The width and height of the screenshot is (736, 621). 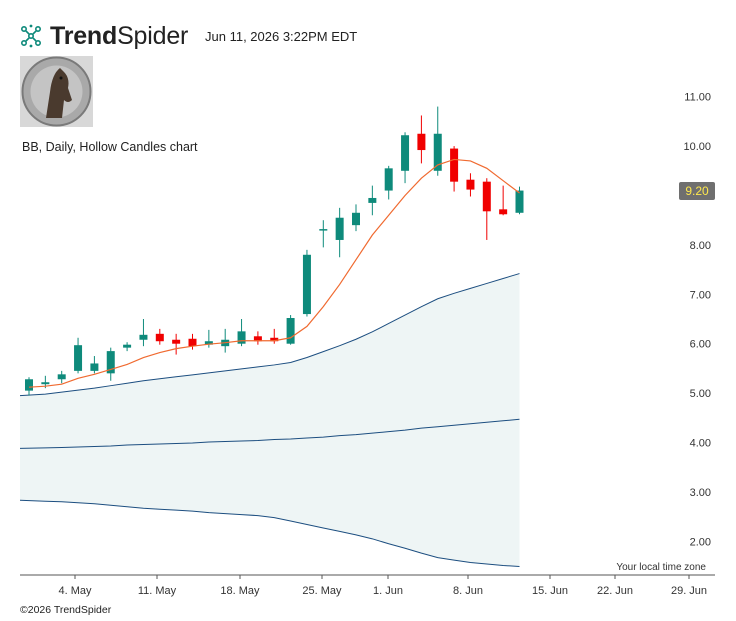 I want to click on price-tick-label: 7.00, so click(x=700, y=295).